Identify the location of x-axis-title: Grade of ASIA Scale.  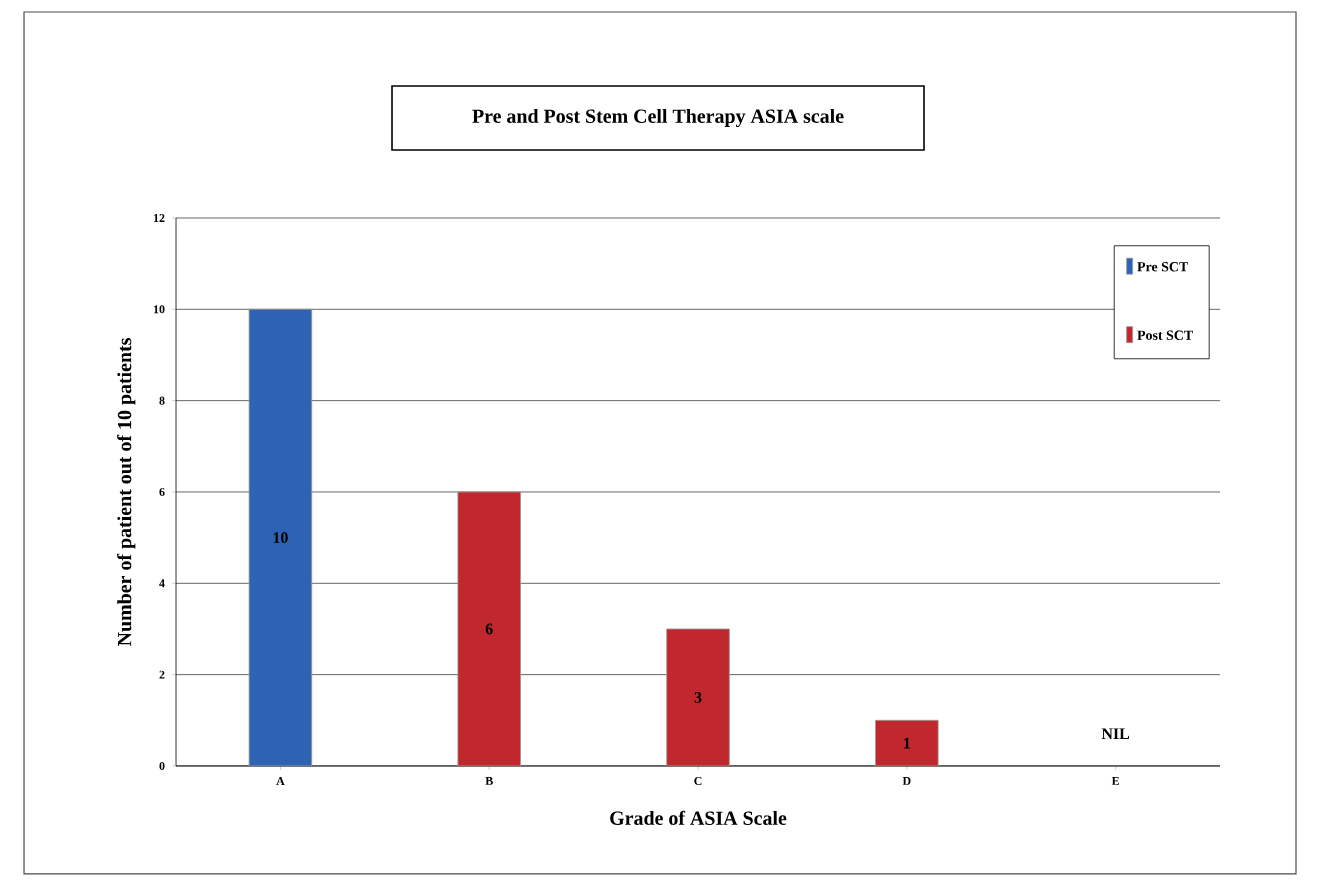
(698, 817).